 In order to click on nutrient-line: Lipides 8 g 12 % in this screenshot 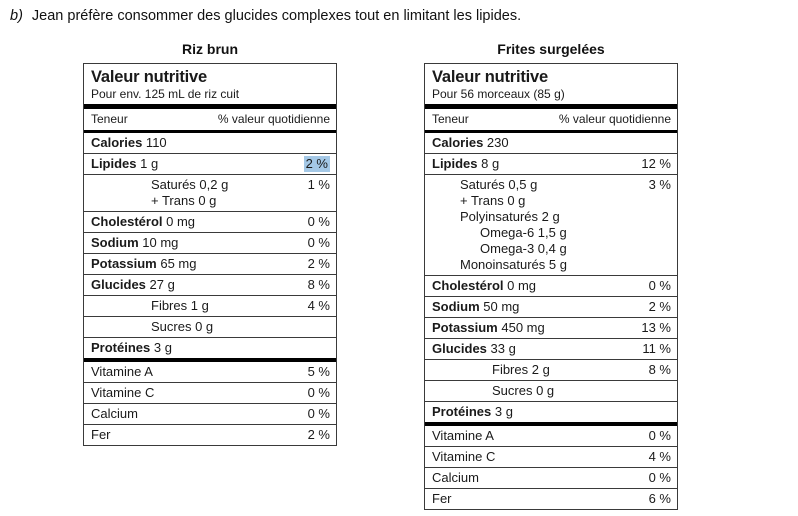, I will do `click(551, 164)`.